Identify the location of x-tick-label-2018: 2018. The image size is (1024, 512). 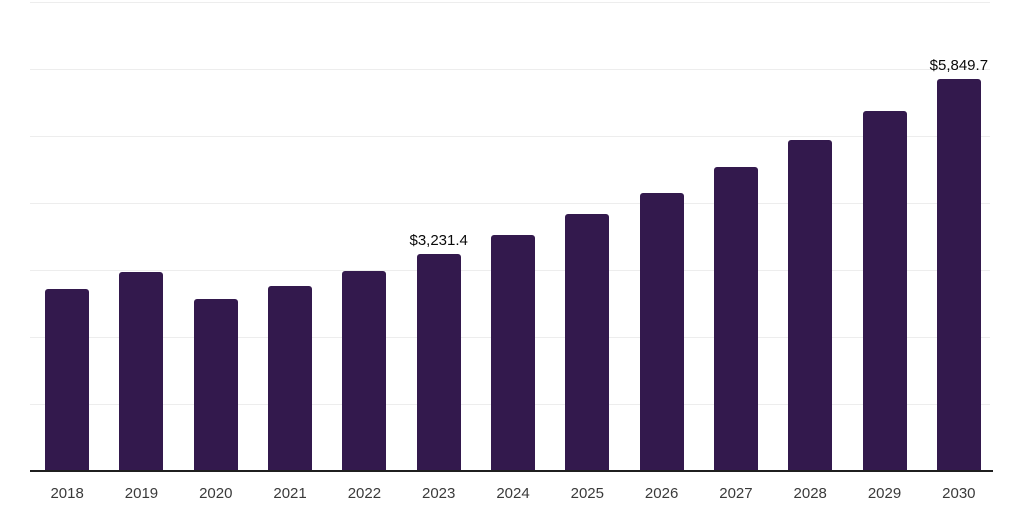
(67, 493).